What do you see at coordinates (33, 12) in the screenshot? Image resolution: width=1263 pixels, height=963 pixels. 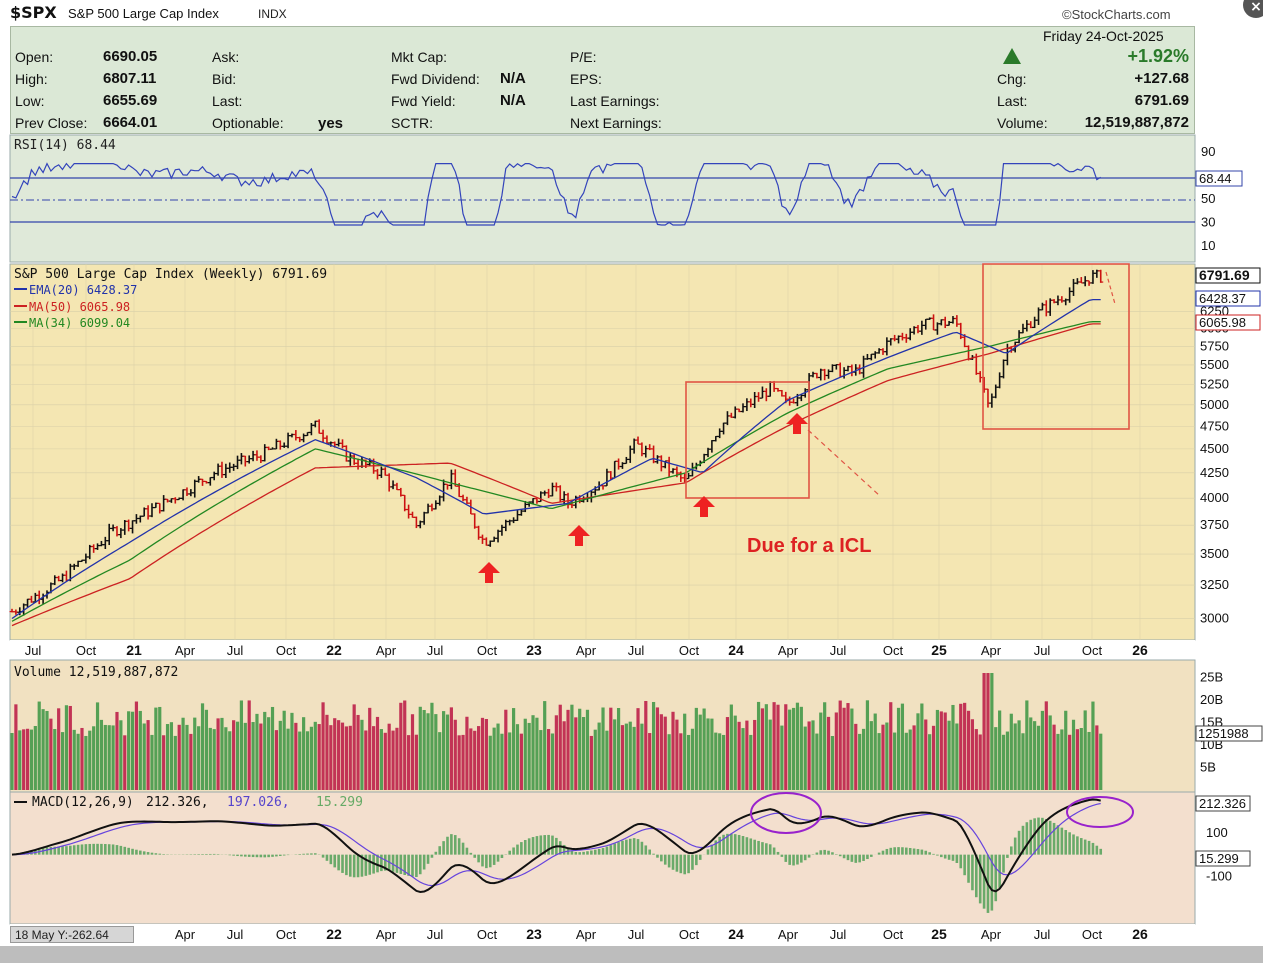 I see `symbol: $SPX` at bounding box center [33, 12].